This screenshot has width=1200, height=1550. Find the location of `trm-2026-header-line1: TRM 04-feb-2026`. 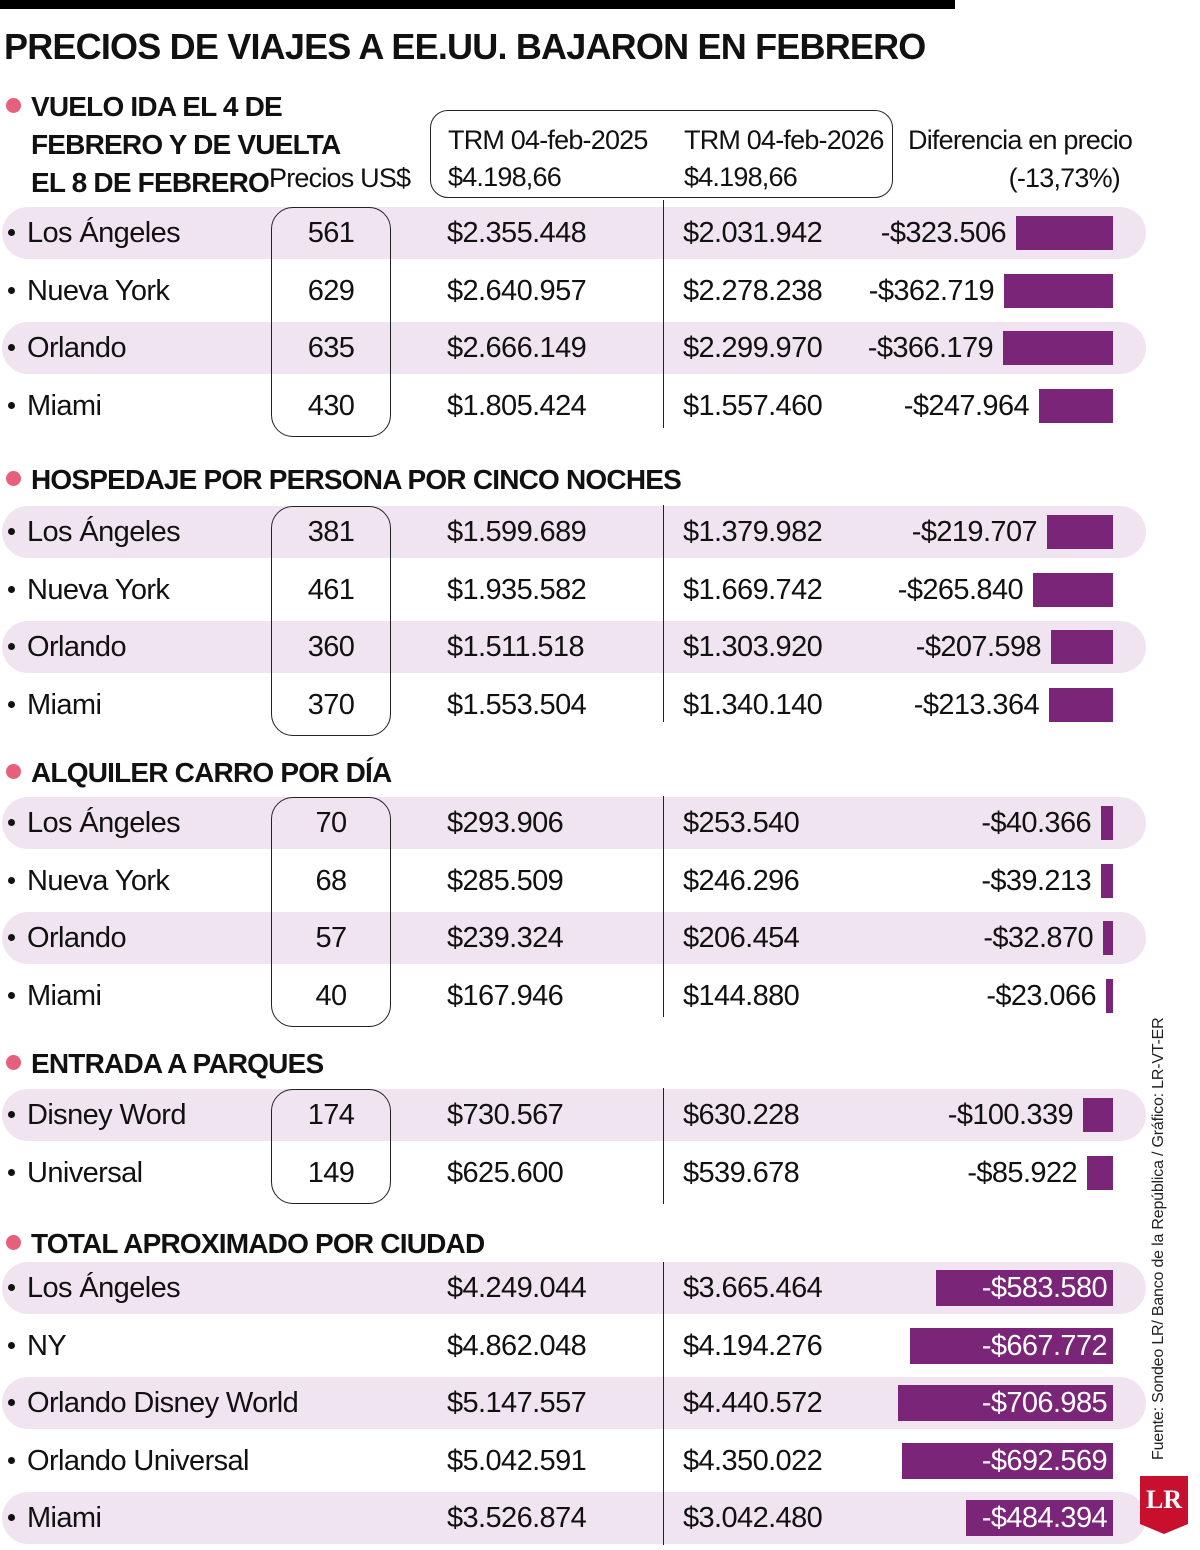

trm-2026-header-line1: TRM 04-feb-2026 is located at coordinates (784, 140).